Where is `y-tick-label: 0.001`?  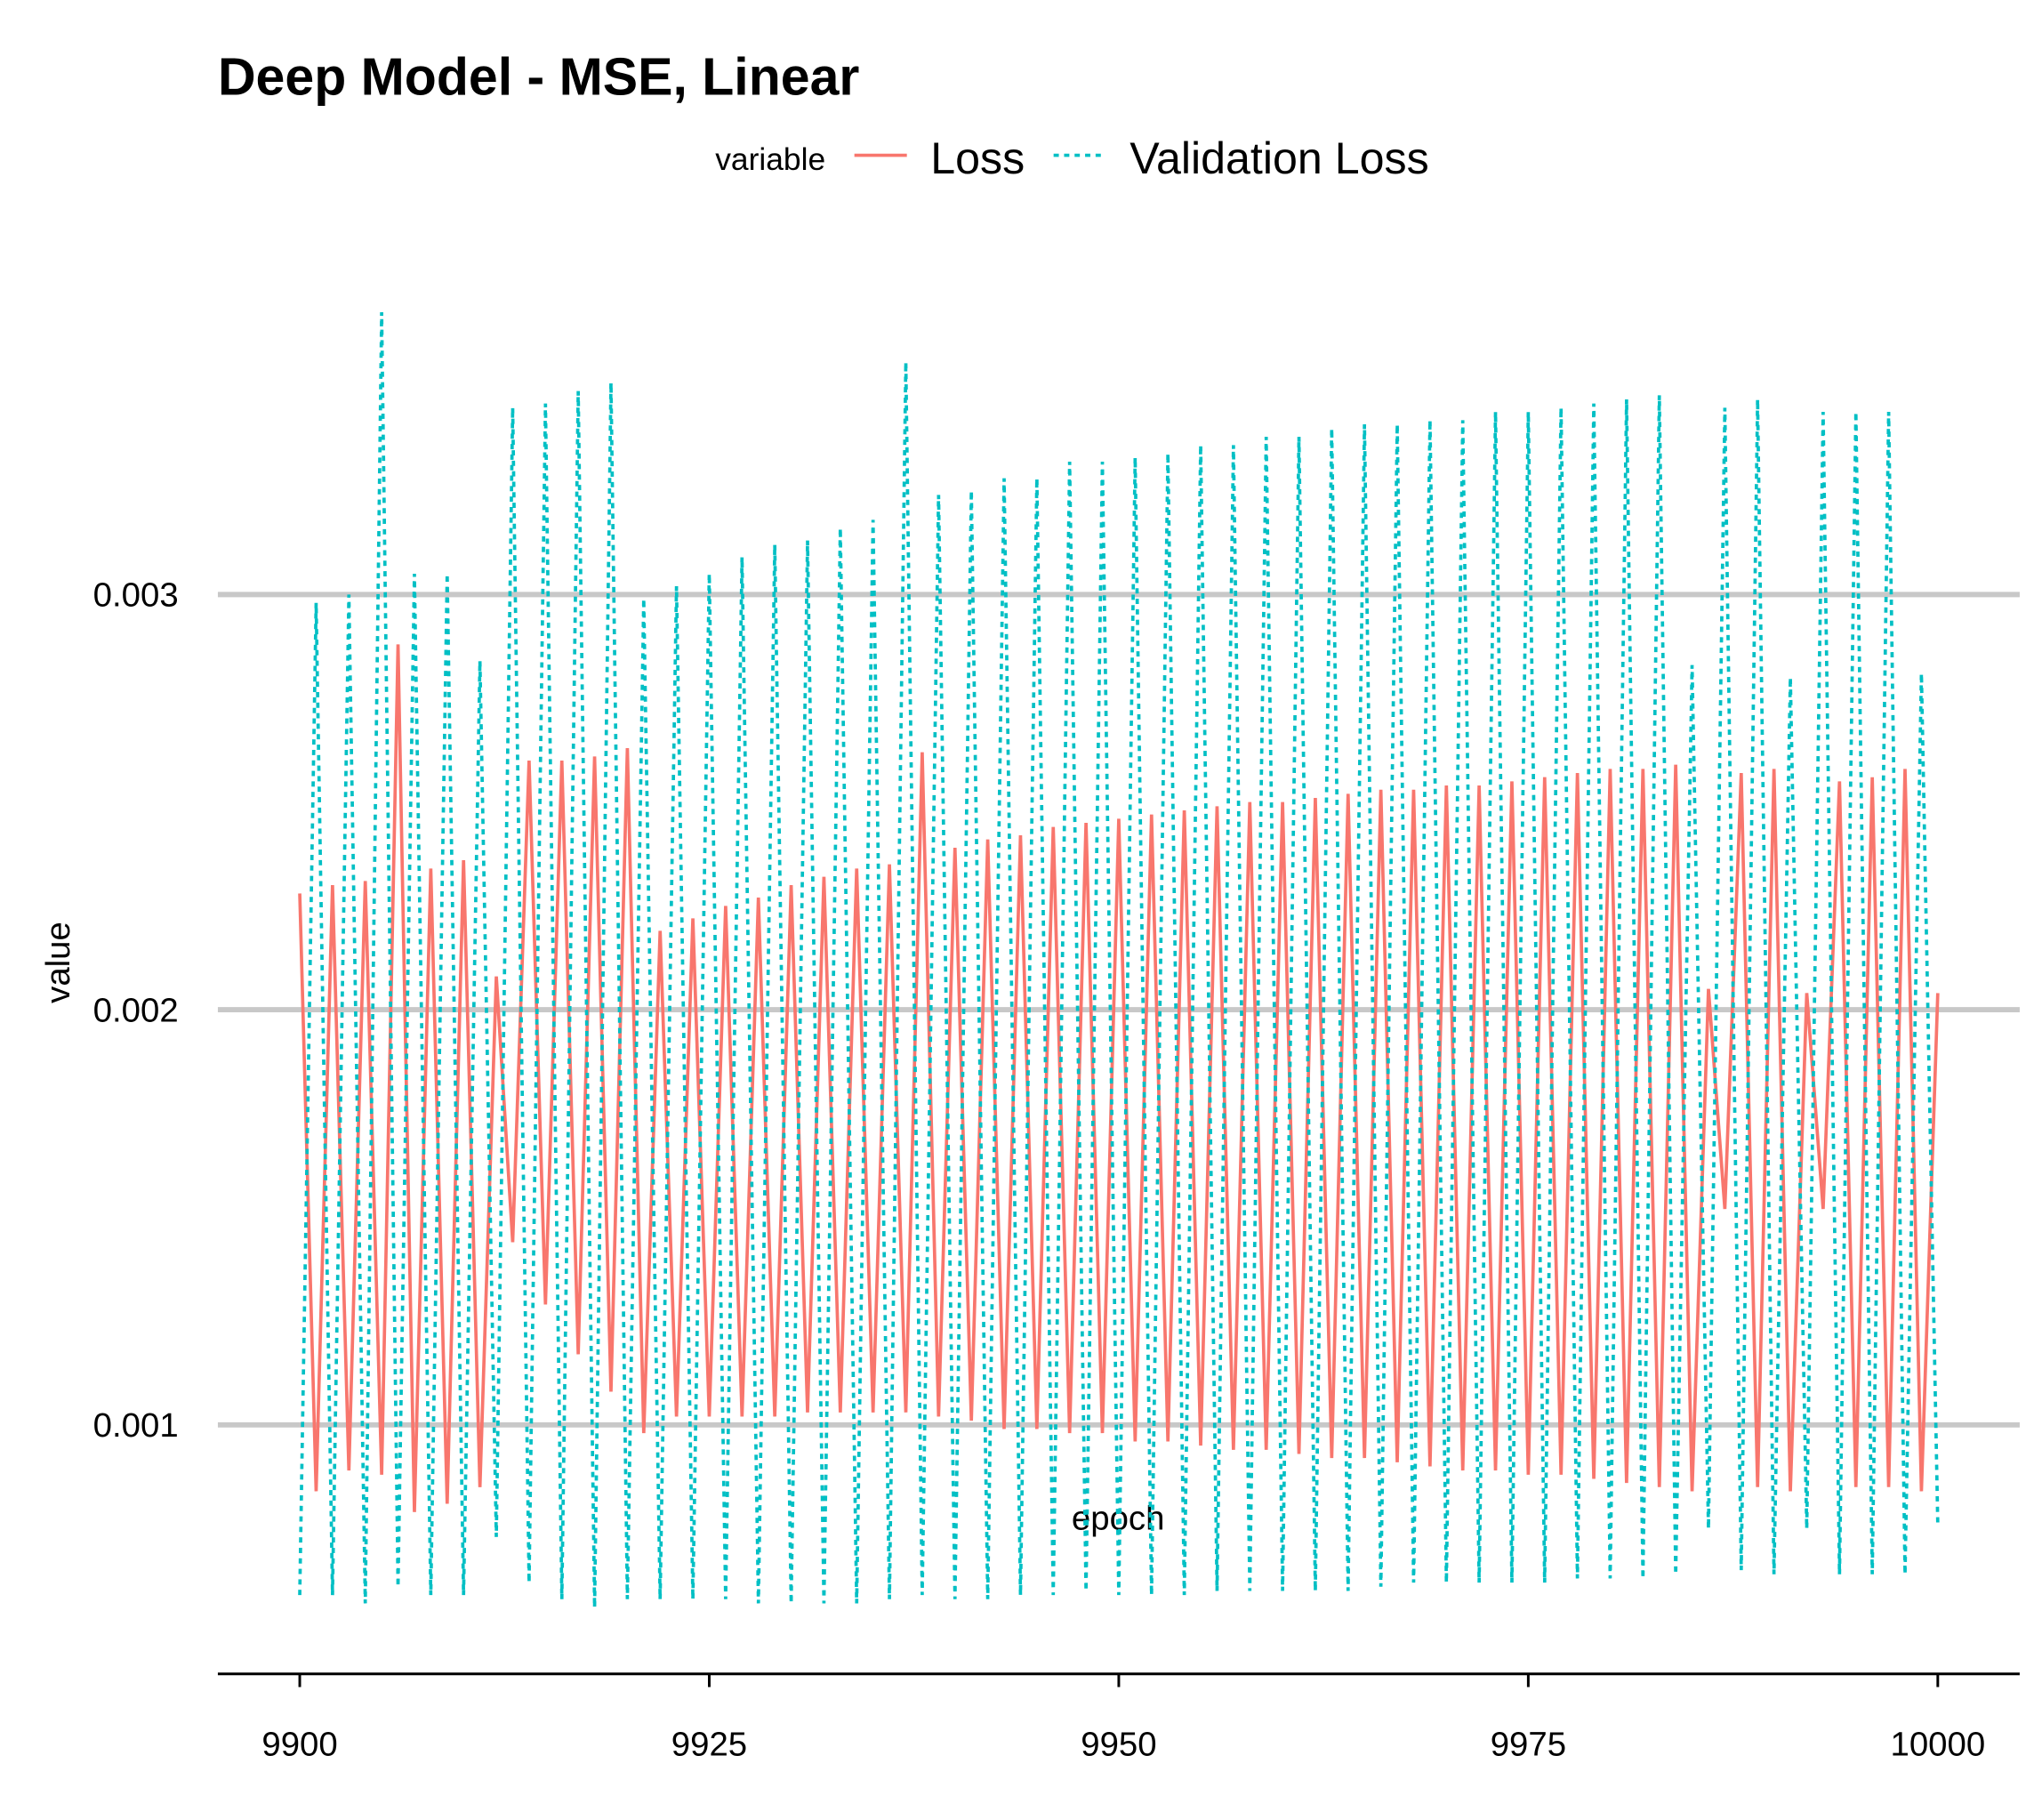 y-tick-label: 0.001 is located at coordinates (136, 1425).